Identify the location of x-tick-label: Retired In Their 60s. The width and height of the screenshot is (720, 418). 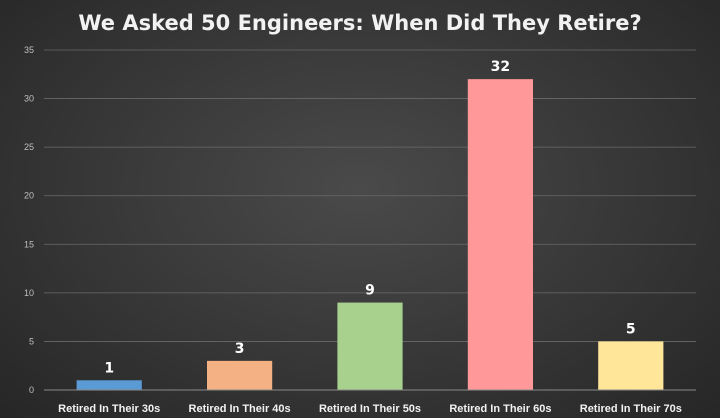
(500, 409).